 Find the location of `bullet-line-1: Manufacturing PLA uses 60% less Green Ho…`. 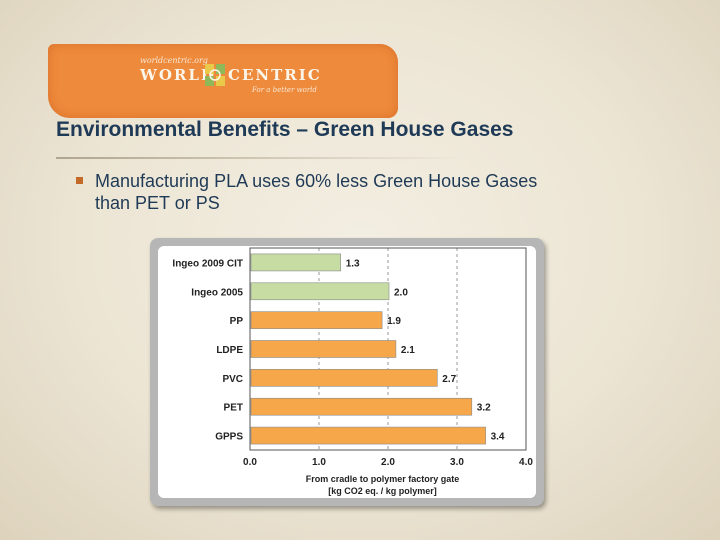

bullet-line-1: Manufacturing PLA uses 60% less Green Ho… is located at coordinates (316, 181).